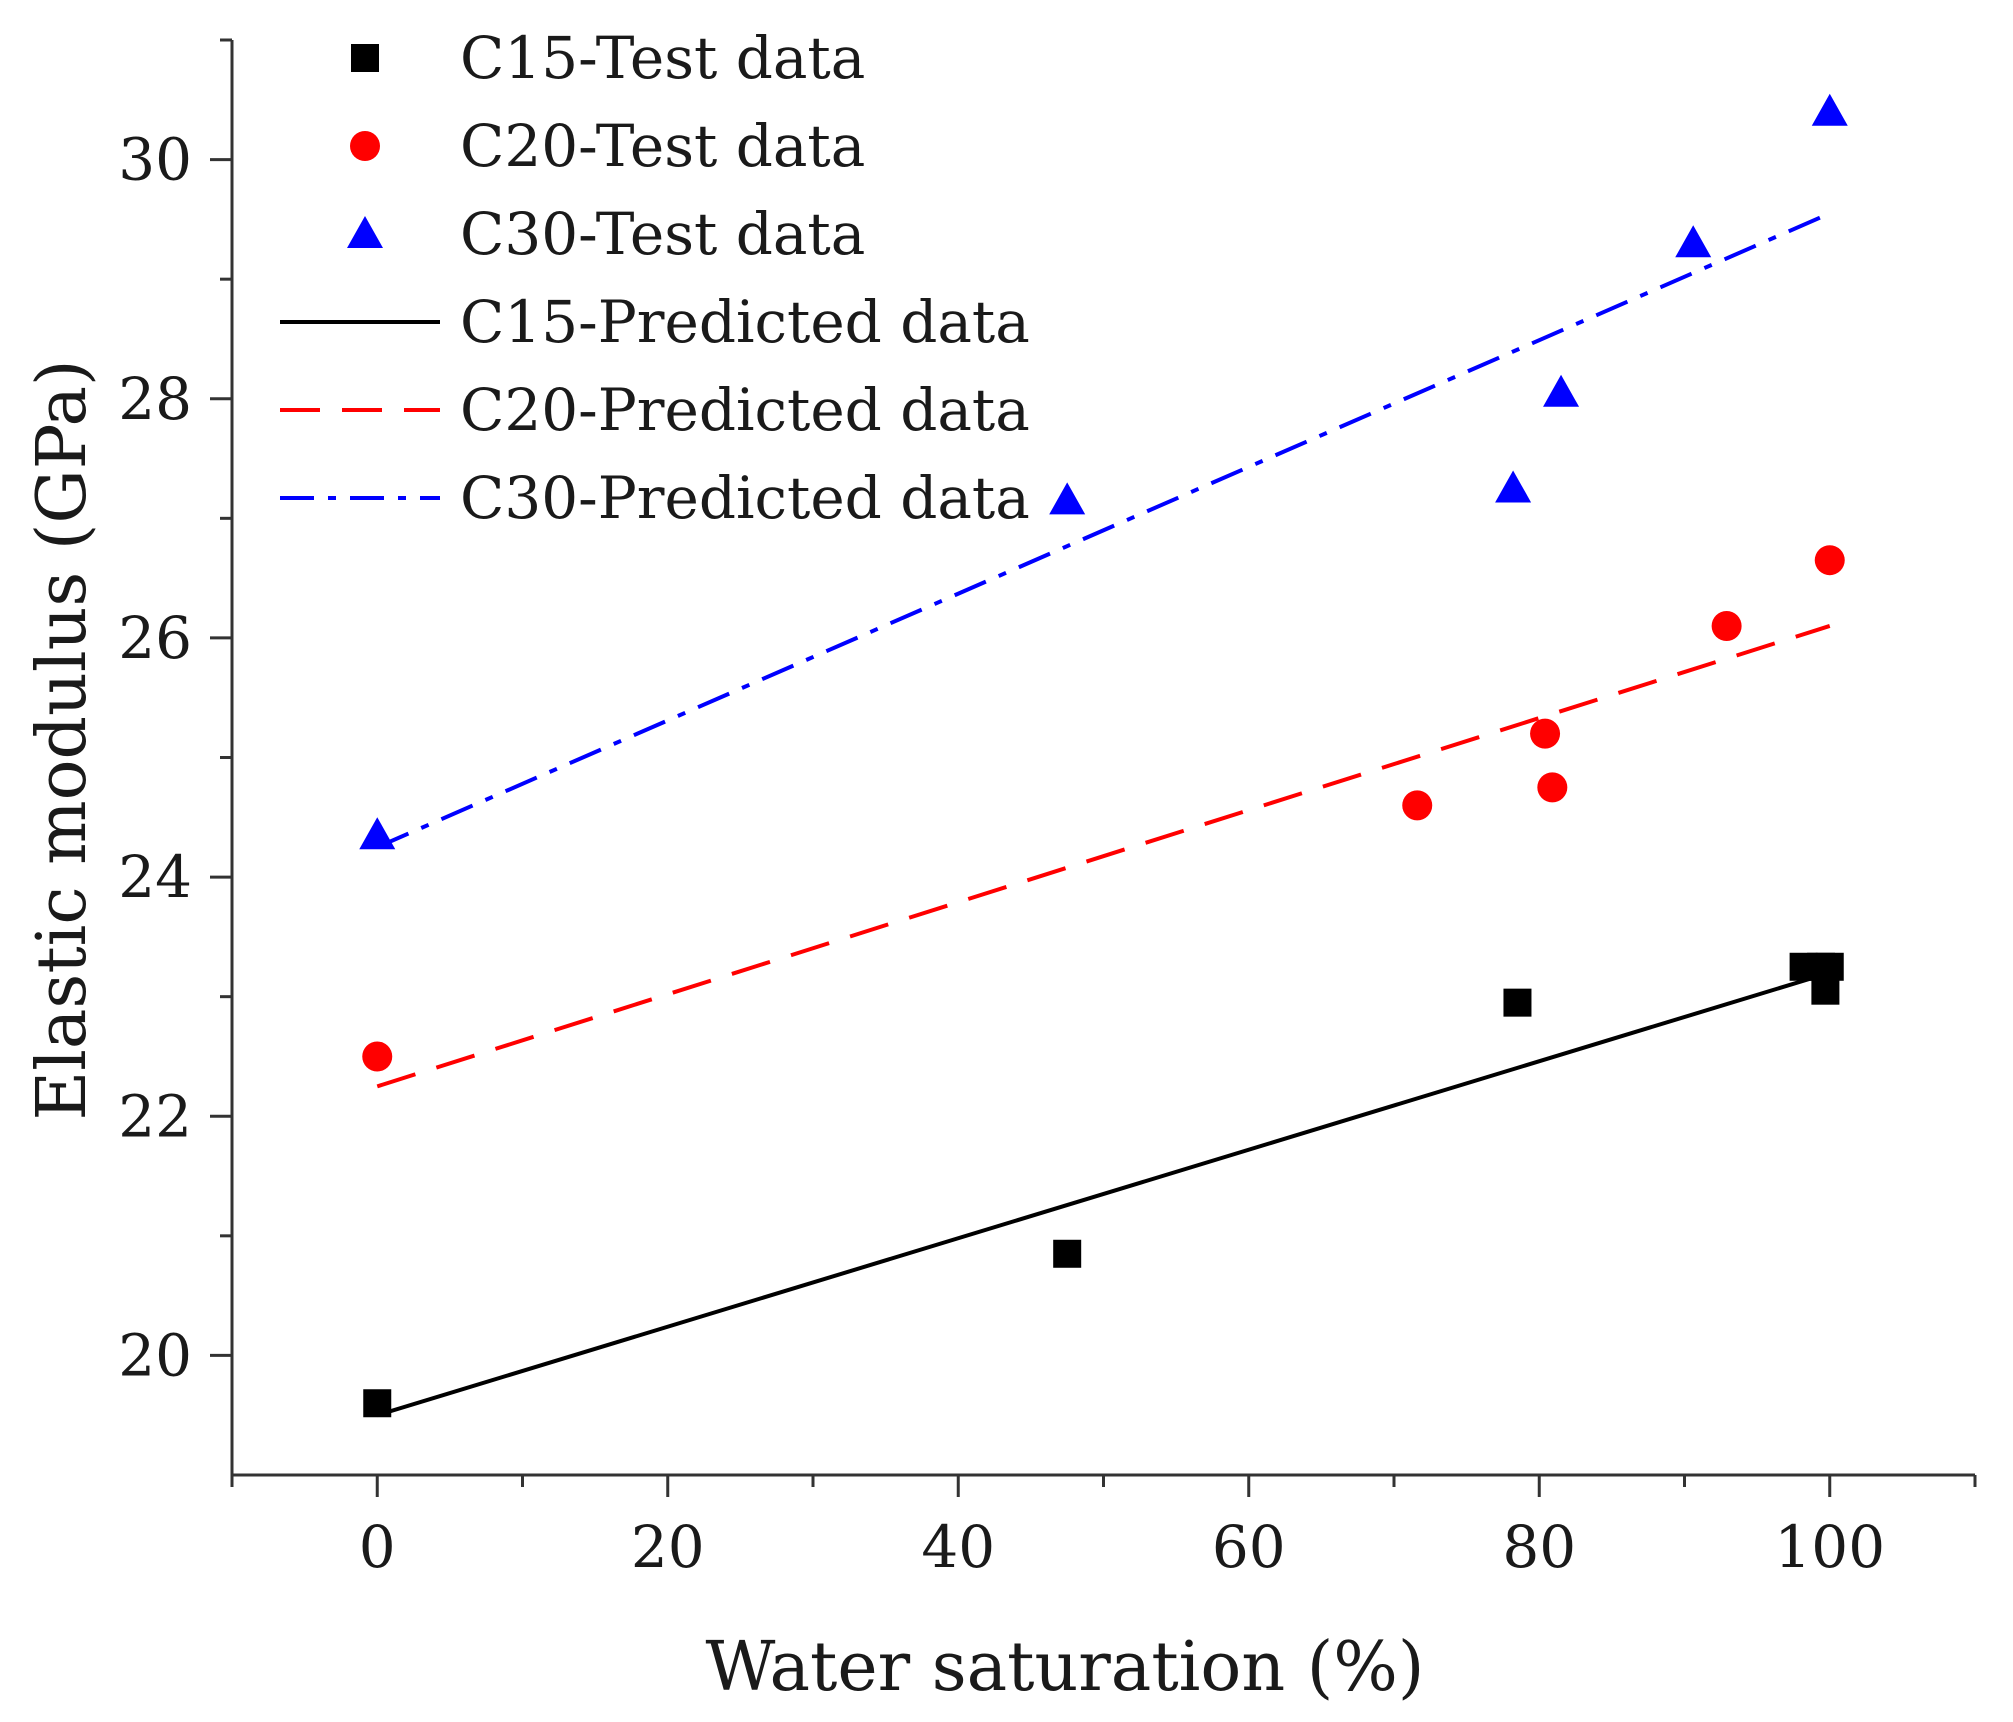 The width and height of the screenshot is (2013, 1722). What do you see at coordinates (958, 1547) in the screenshot?
I see `x-tick-label: 40` at bounding box center [958, 1547].